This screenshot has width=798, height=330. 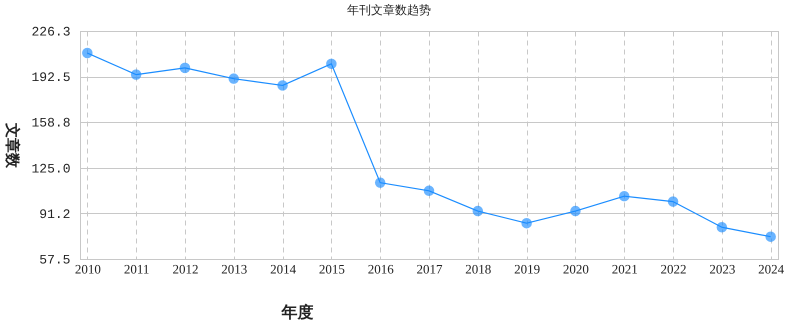 What do you see at coordinates (478, 269) in the screenshot?
I see `x-tick-label: 2018` at bounding box center [478, 269].